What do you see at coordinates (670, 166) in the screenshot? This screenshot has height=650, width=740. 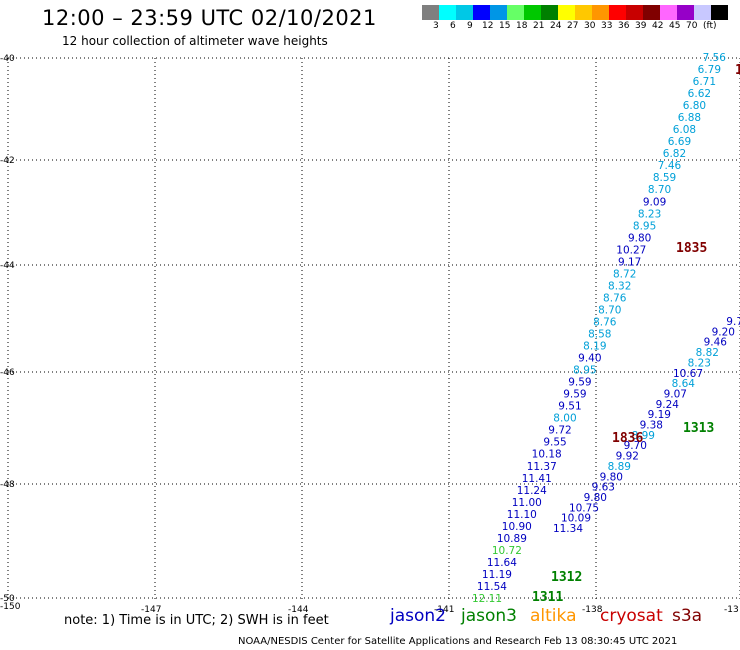 I see `wave-height-value: 7.46` at bounding box center [670, 166].